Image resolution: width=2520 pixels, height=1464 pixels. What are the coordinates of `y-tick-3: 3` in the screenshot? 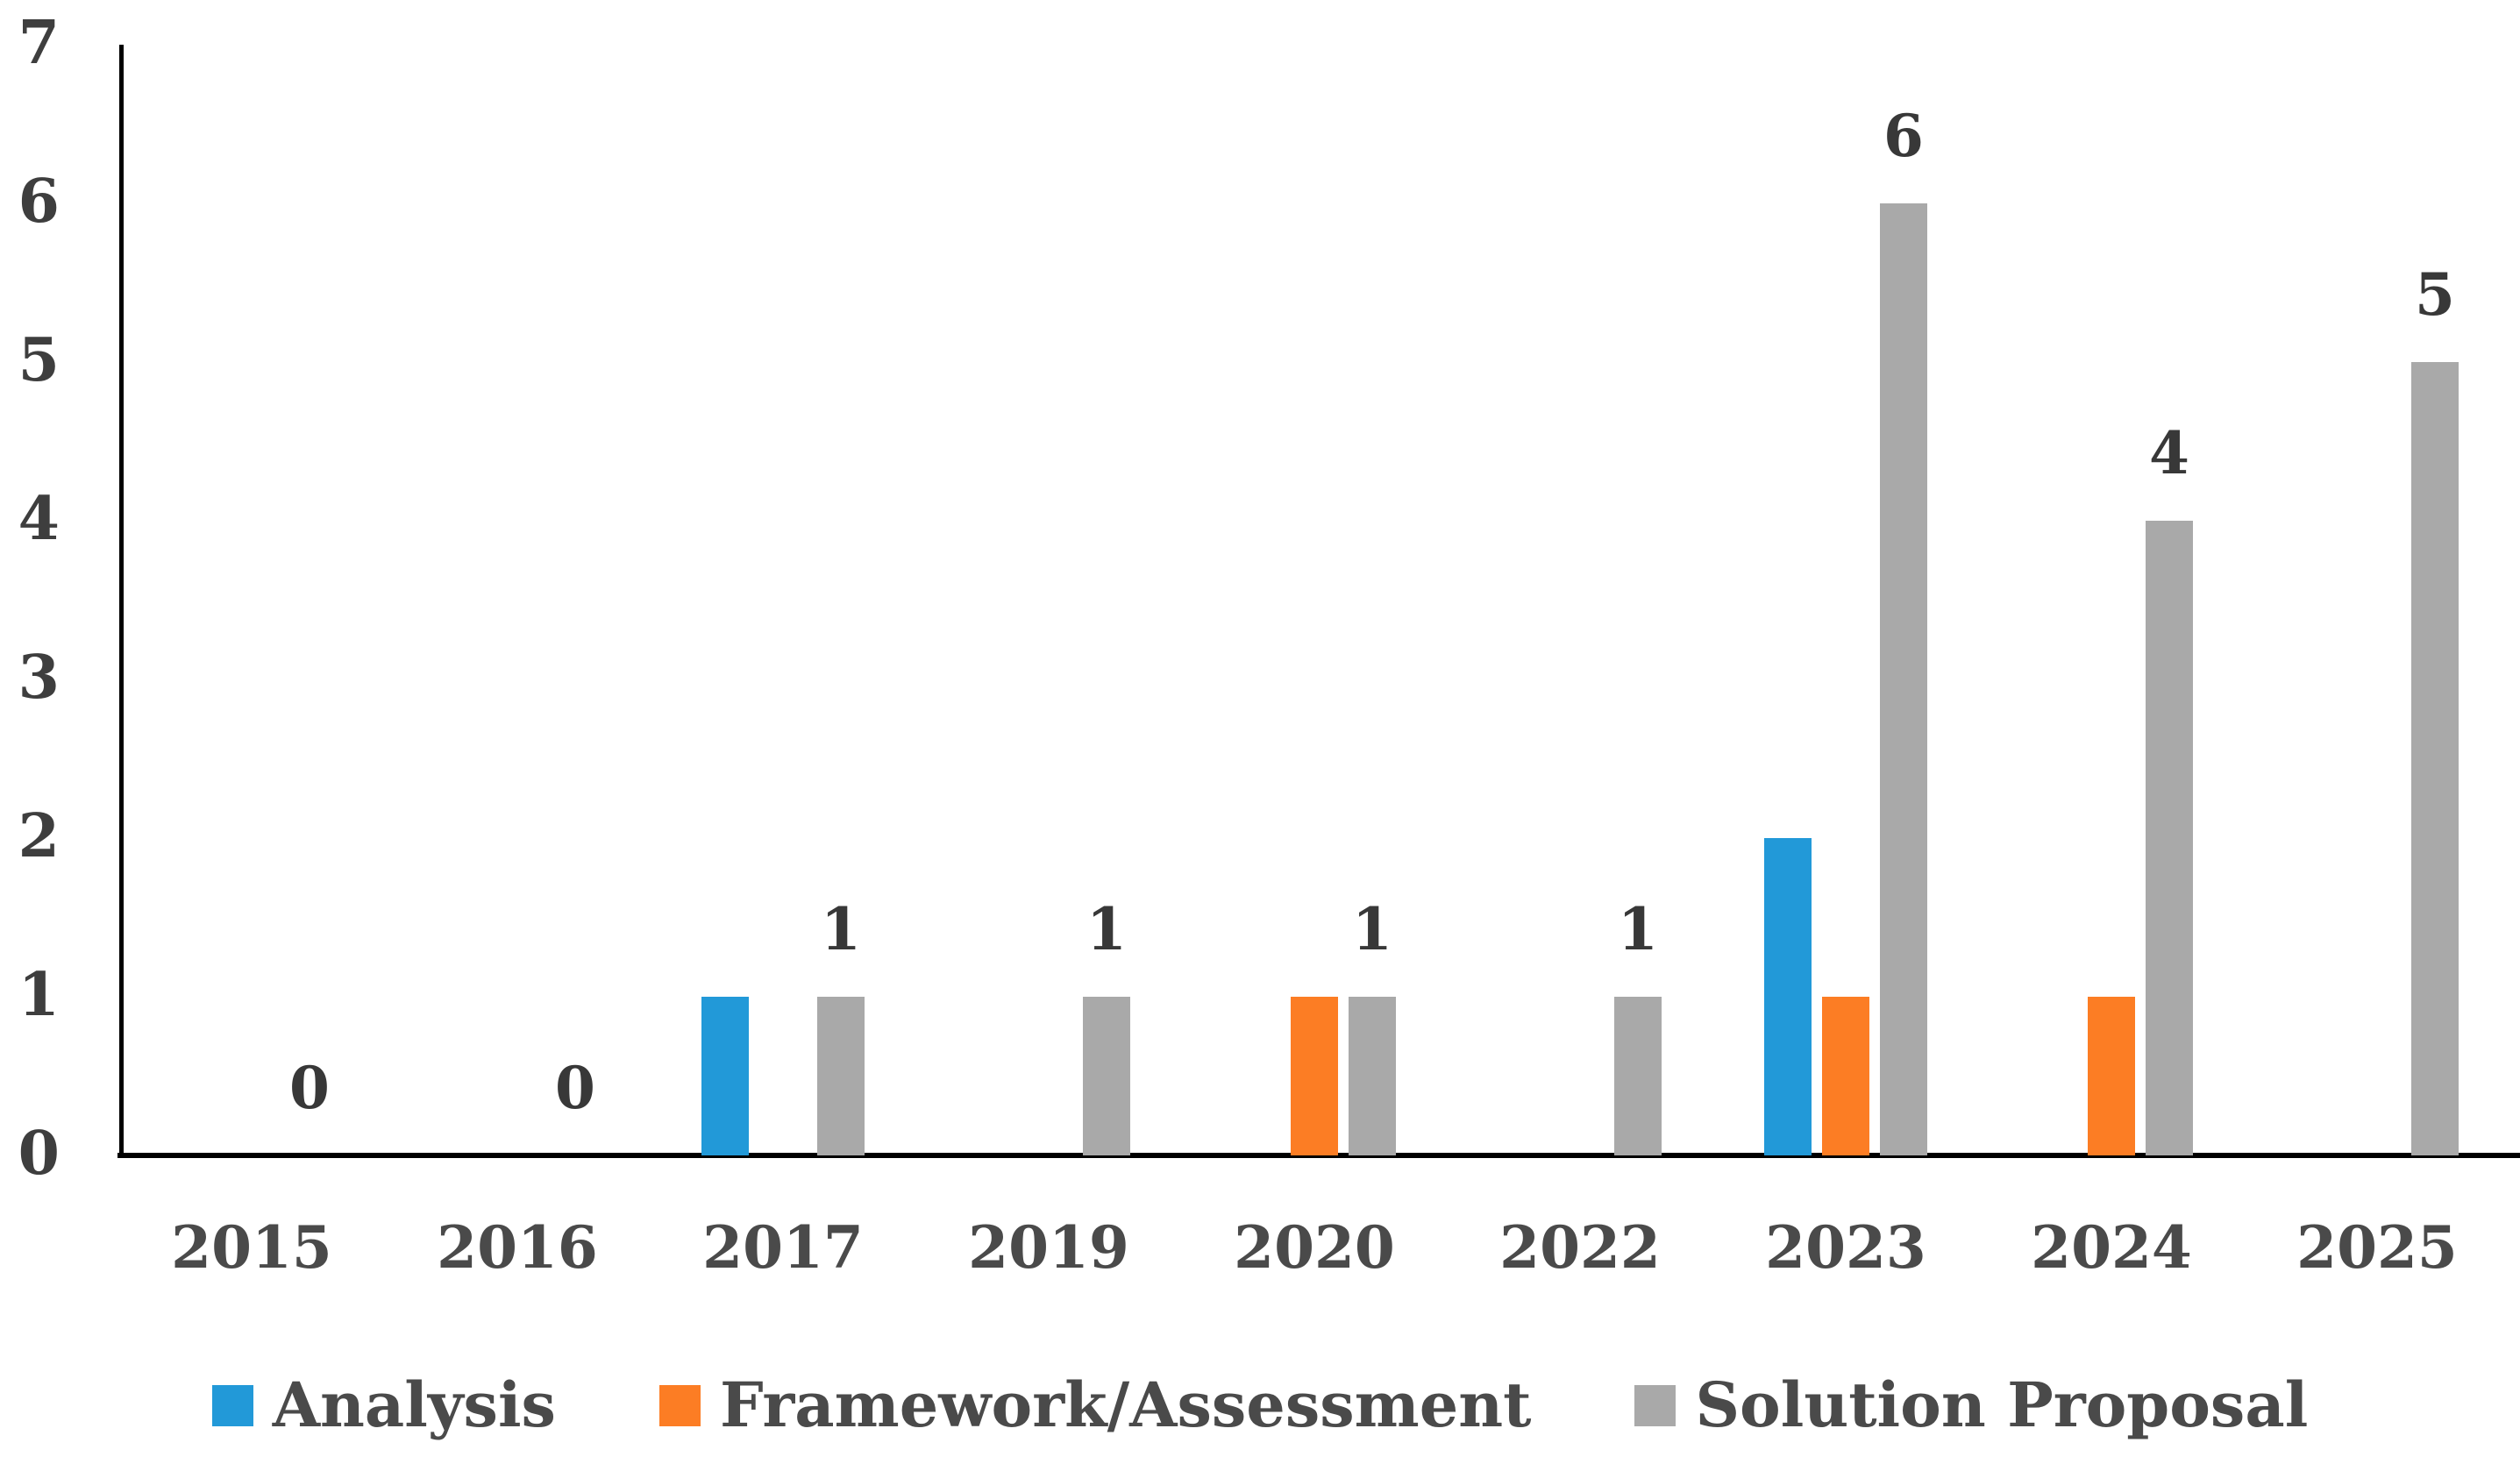 It's located at (39, 678).